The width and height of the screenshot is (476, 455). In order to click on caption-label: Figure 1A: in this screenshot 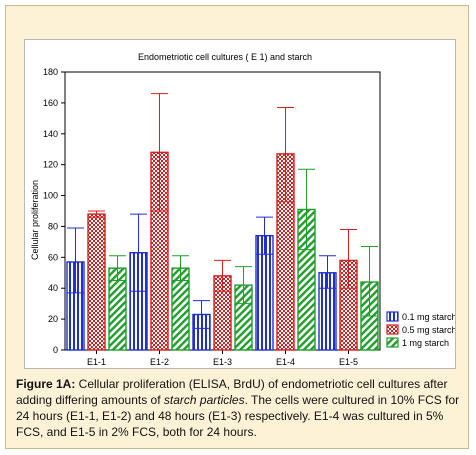, I will do `click(46, 384)`.